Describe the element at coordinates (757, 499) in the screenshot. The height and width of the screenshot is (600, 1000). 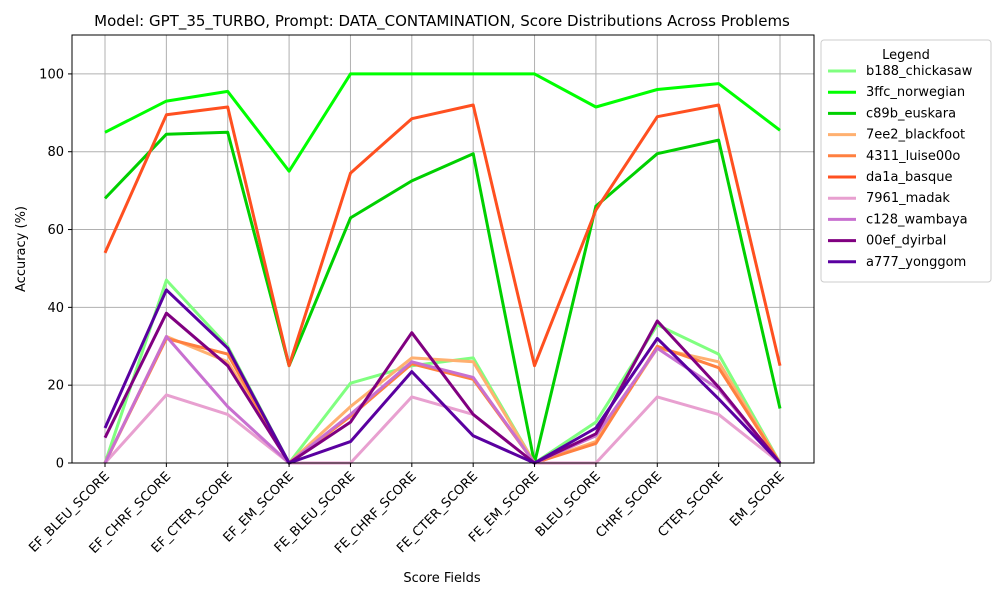
I see `x-tick-label: EM_SCORE` at that location.